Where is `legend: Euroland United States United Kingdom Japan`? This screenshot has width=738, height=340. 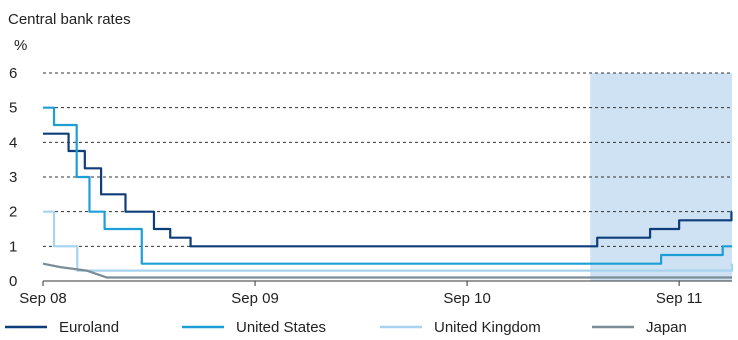 legend: Euroland United States United Kingdom Japan is located at coordinates (346, 327).